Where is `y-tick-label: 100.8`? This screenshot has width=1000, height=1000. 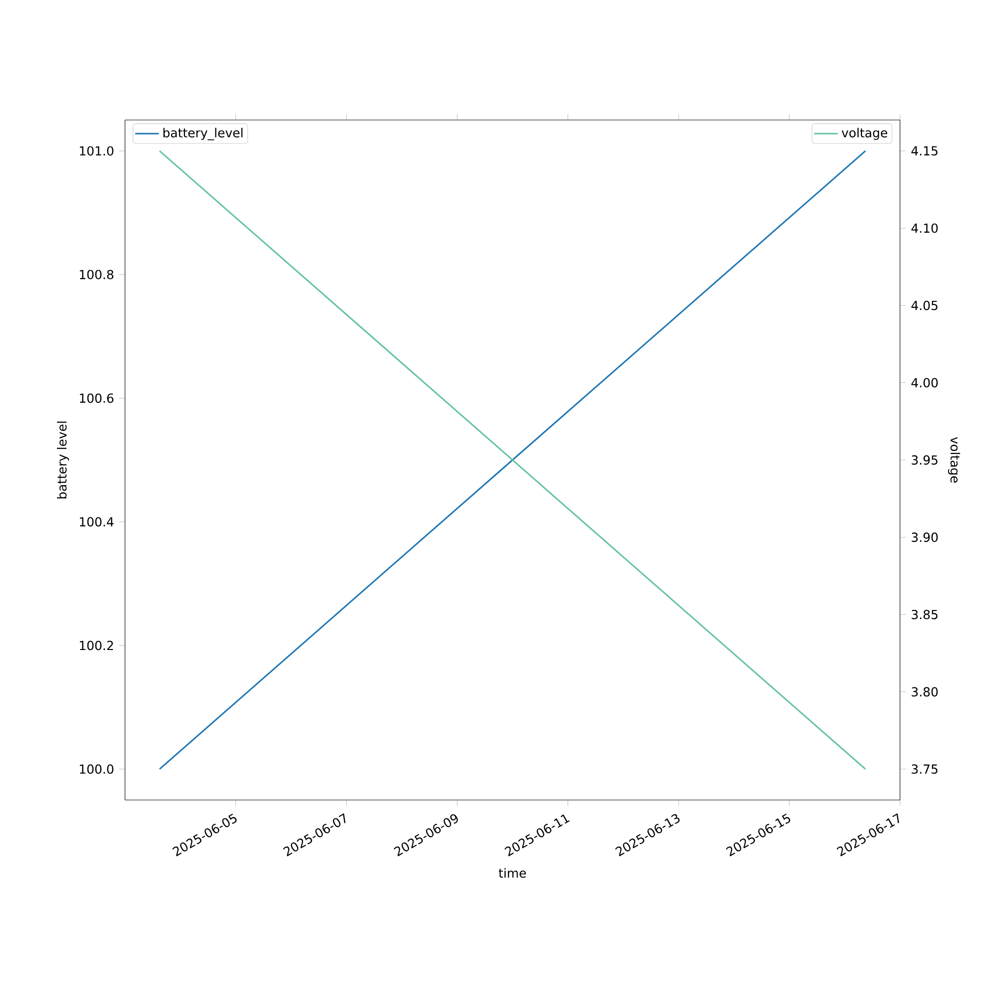
y-tick-label: 100.8 is located at coordinates (97, 275).